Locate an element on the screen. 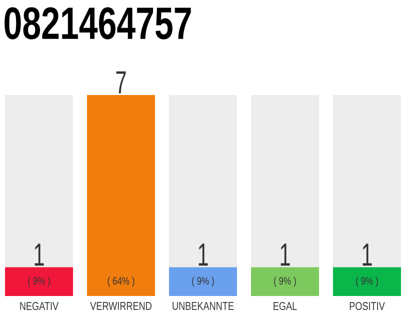 Image resolution: width=410 pixels, height=320 pixels. chart-title: 0821464757 is located at coordinates (97, 23).